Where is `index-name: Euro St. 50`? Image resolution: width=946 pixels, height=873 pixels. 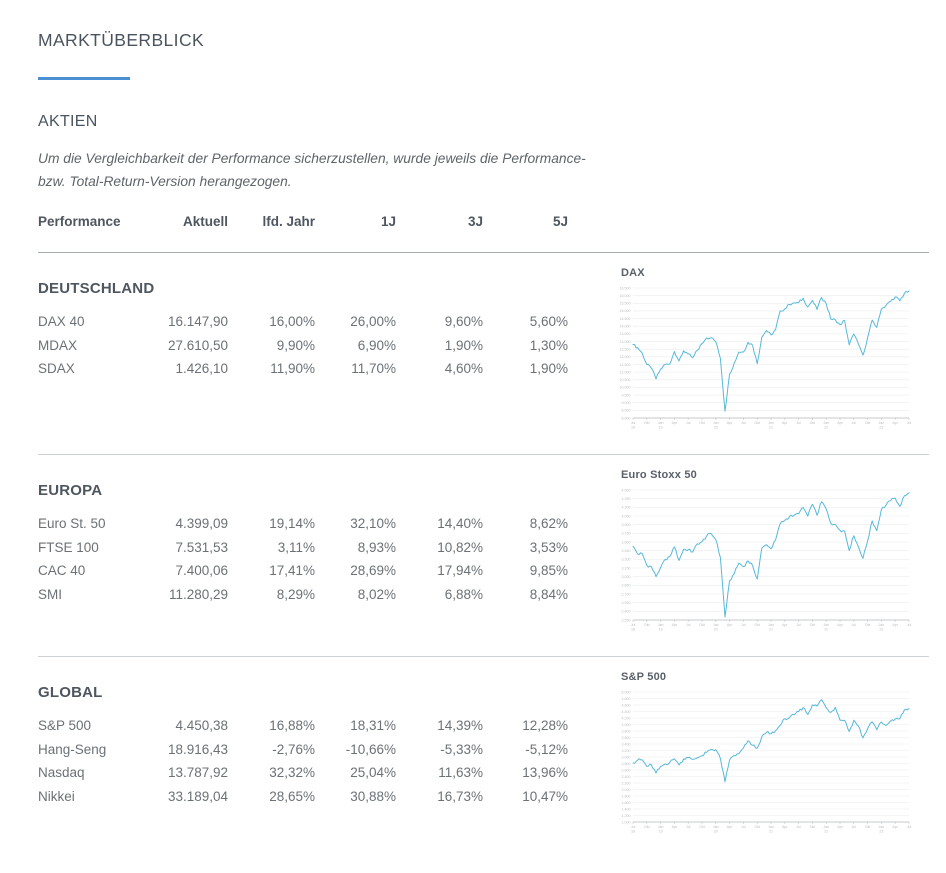 index-name: Euro St. 50 is located at coordinates (72, 524).